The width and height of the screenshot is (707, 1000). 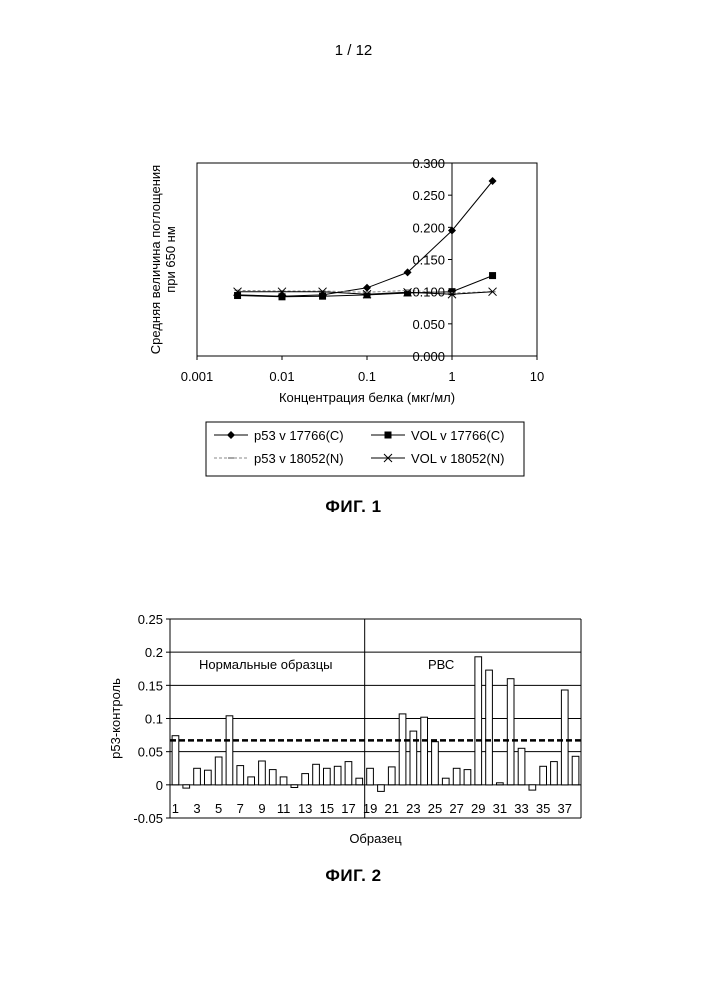 I want to click on x-tick-label: 7, so click(x=240, y=808).